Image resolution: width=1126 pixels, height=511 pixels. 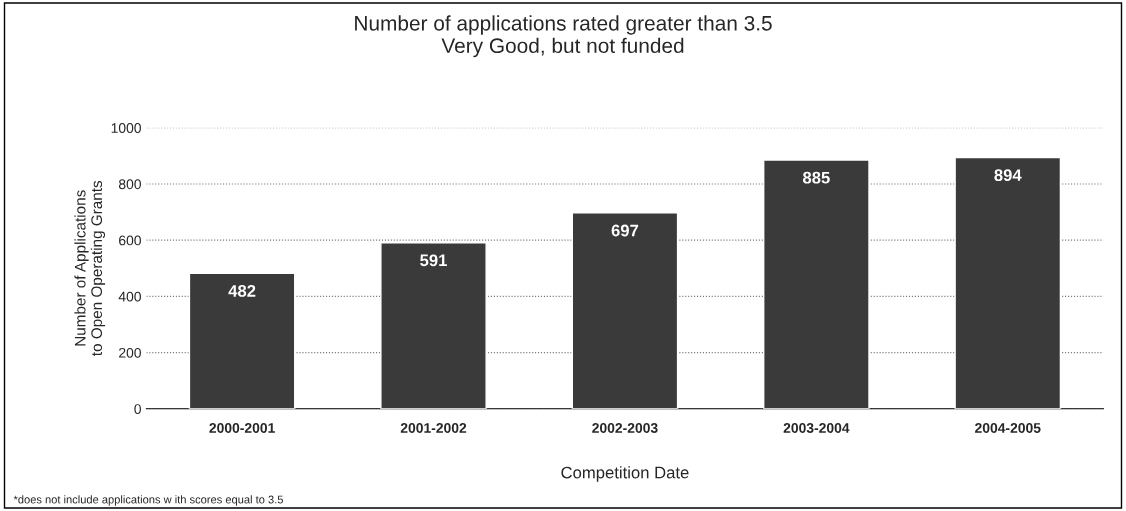 What do you see at coordinates (433, 260) in the screenshot?
I see `data-label: 591` at bounding box center [433, 260].